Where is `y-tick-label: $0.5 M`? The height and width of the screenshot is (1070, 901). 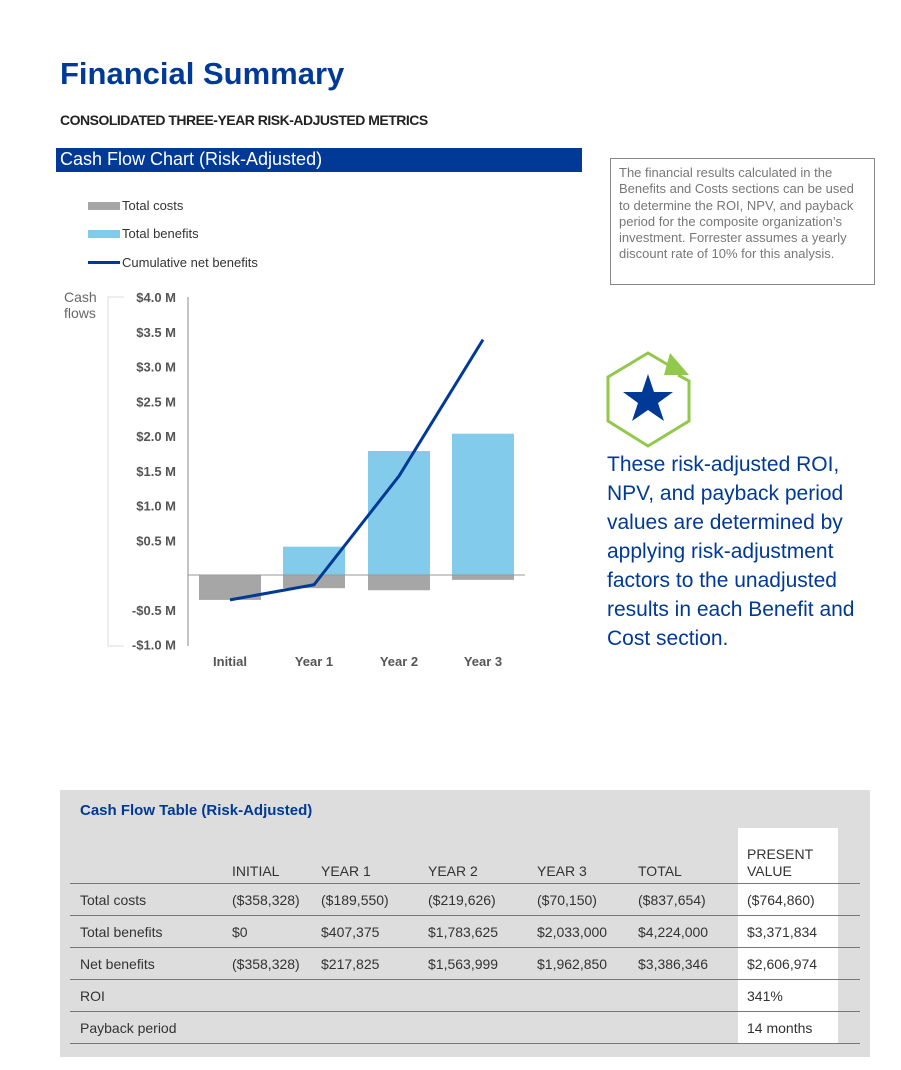 y-tick-label: $0.5 M is located at coordinates (156, 540).